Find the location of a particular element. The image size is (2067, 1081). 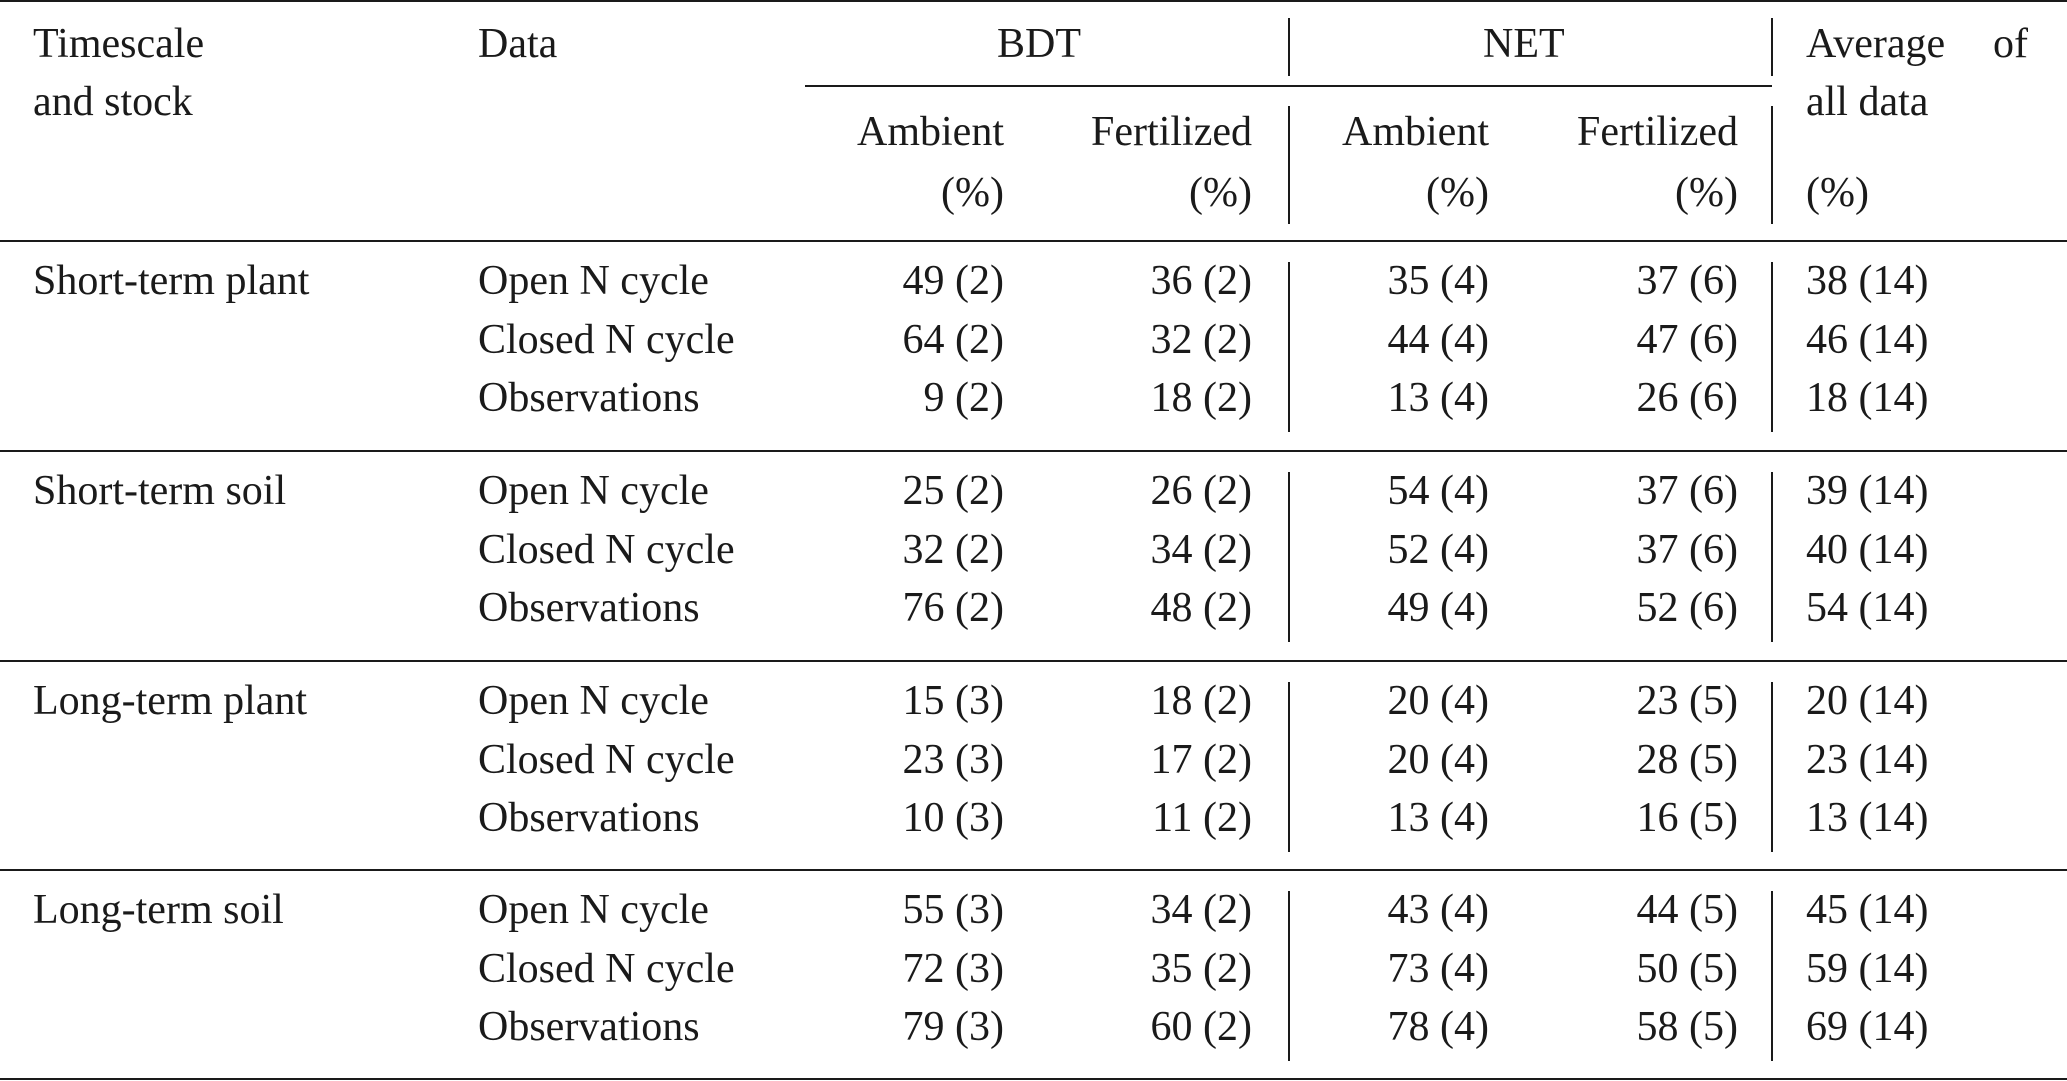

header-divider-bdt-net is located at coordinates (1289, 47).